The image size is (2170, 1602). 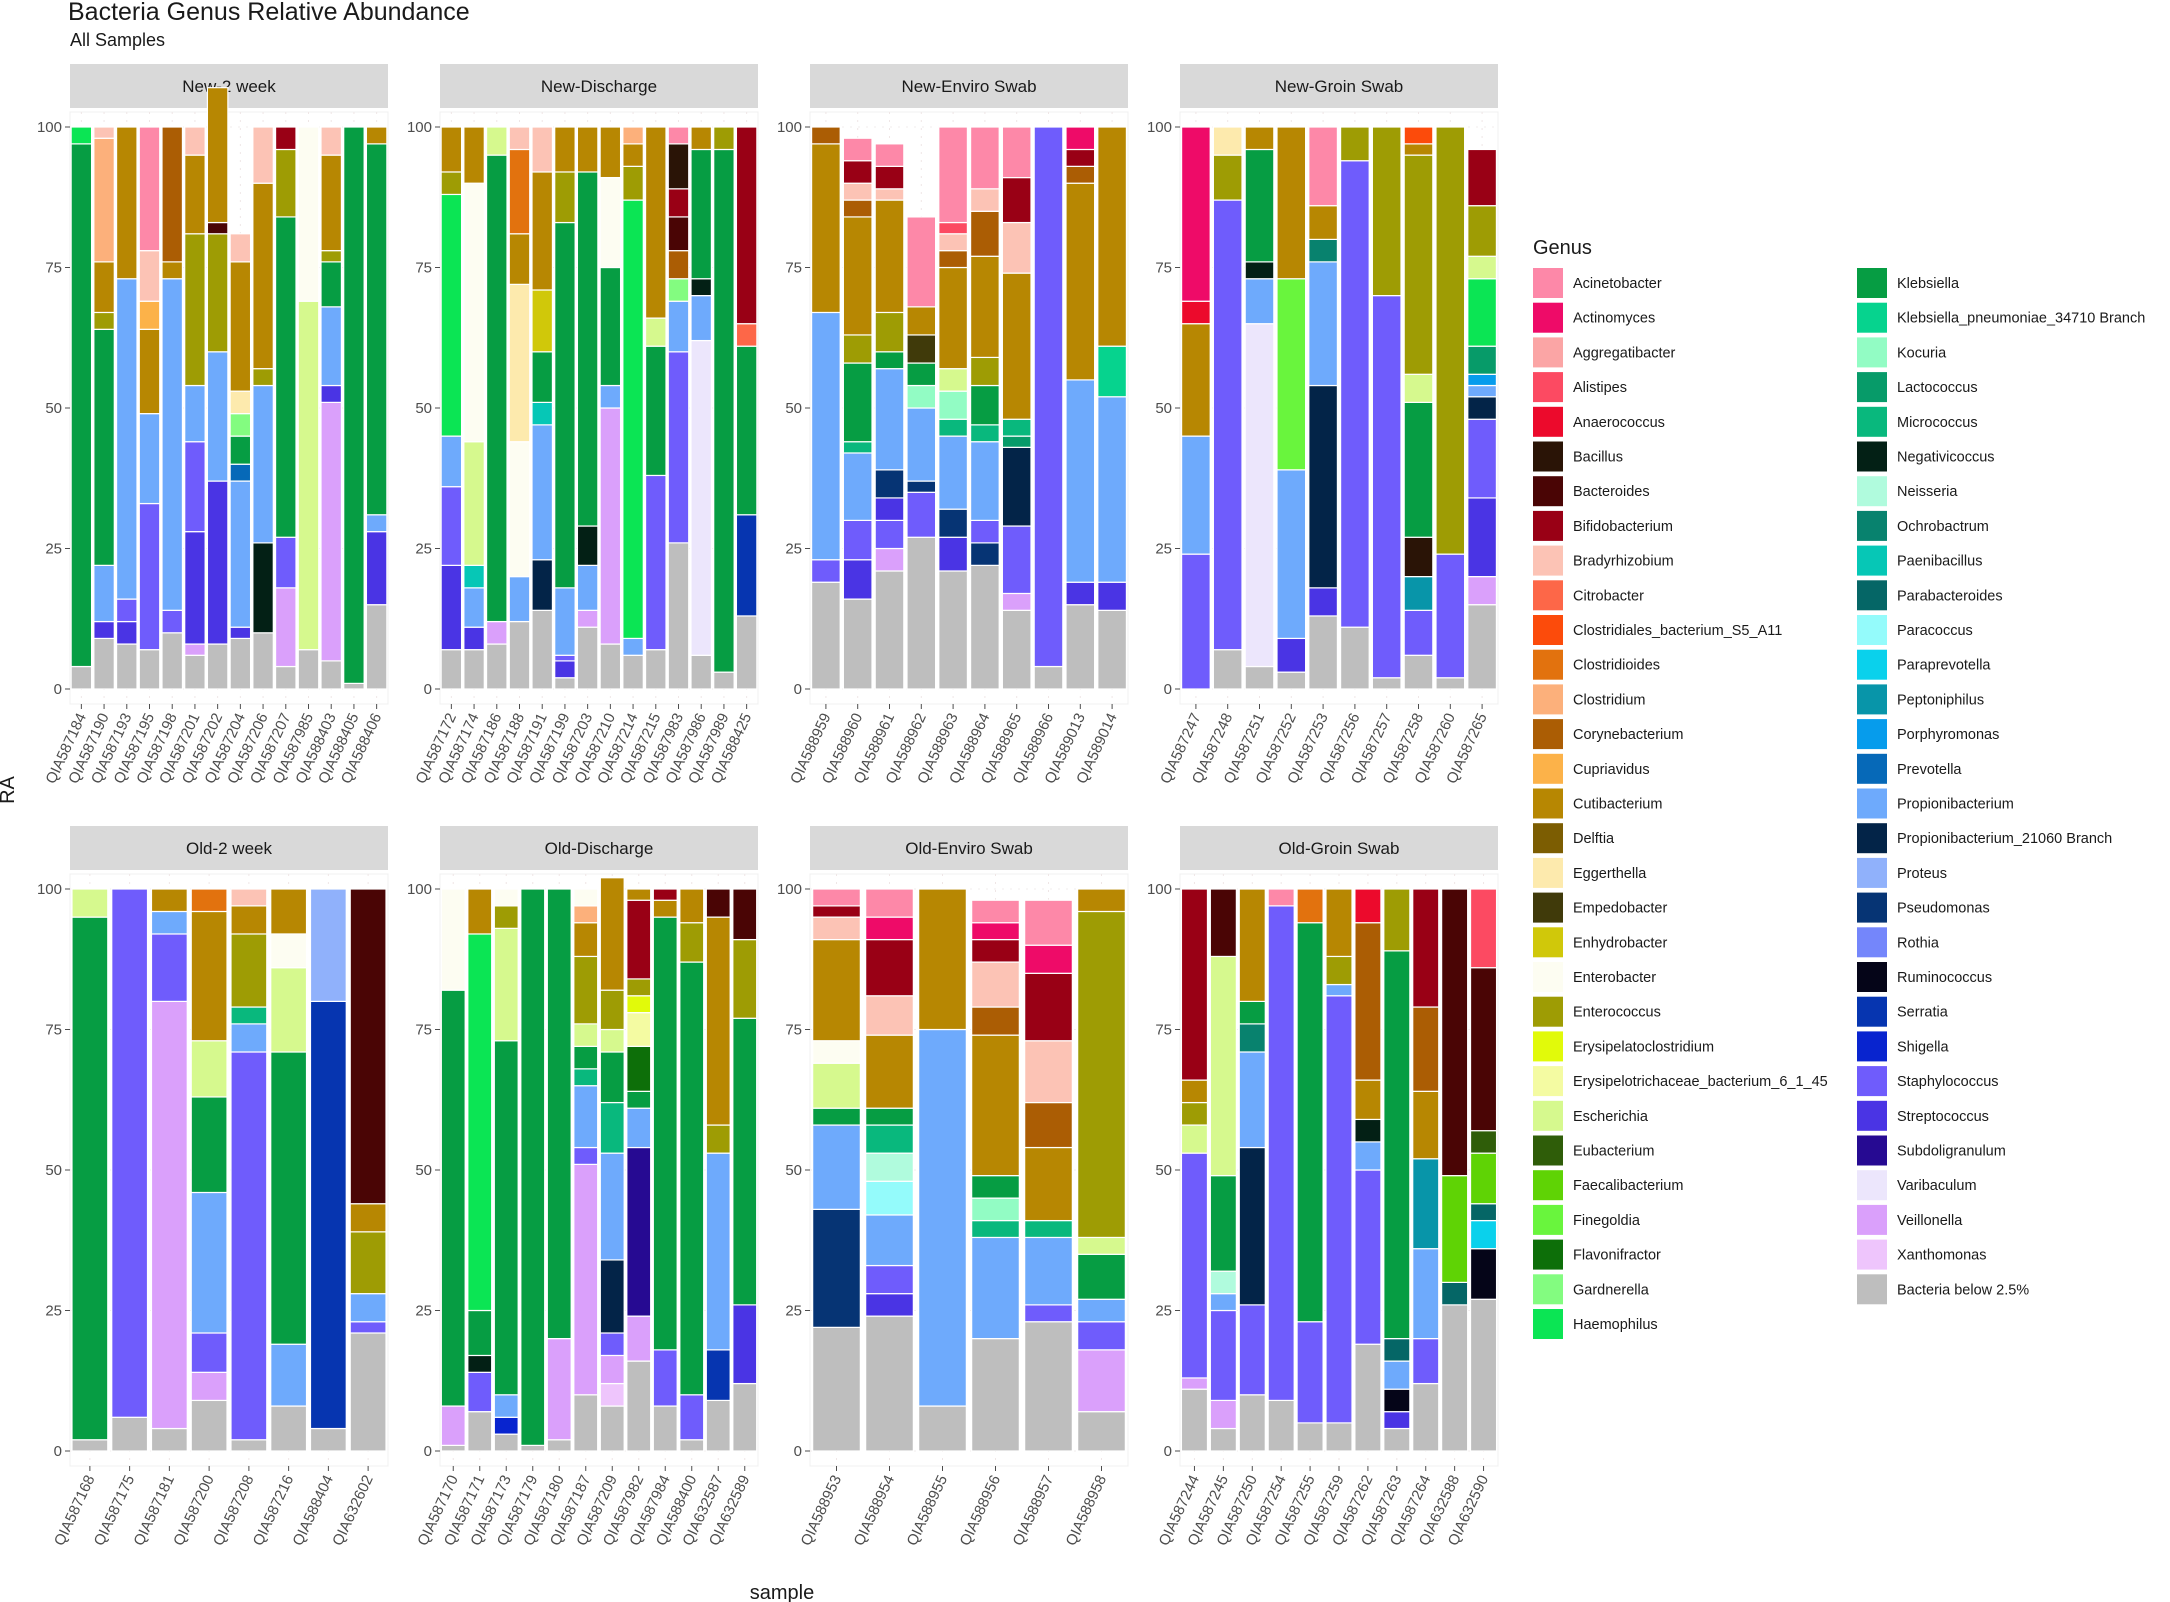 I want to click on legend-label: Anaerococcus, so click(x=1619, y=423).